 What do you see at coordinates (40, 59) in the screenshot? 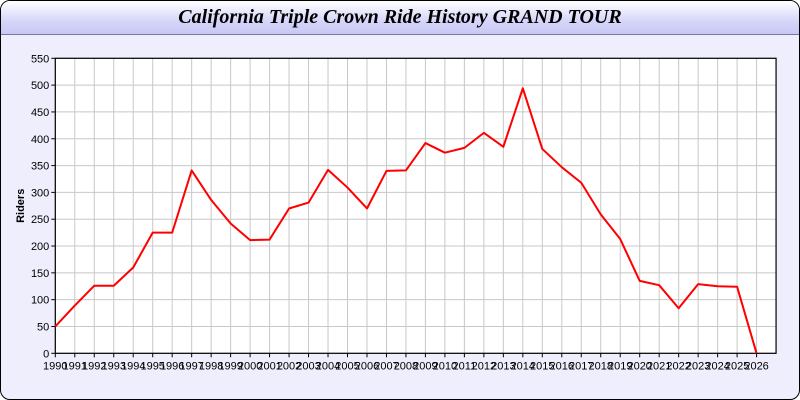
I see `y-tick-label: 550` at bounding box center [40, 59].